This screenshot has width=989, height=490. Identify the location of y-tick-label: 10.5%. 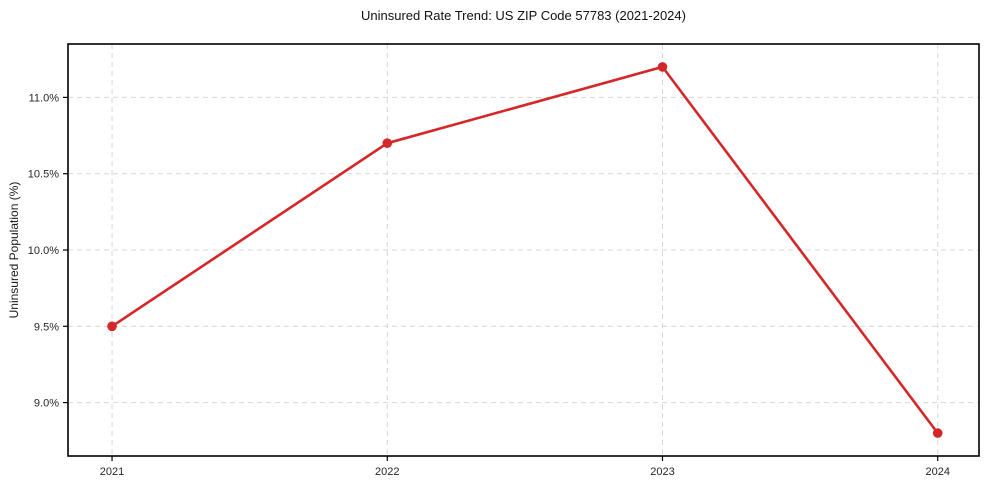
(43, 175).